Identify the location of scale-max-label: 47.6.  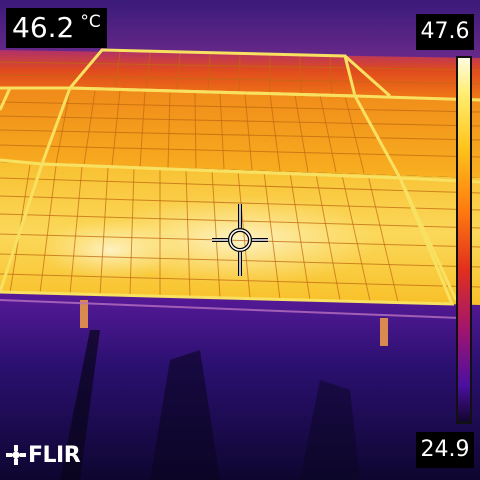
(445, 32).